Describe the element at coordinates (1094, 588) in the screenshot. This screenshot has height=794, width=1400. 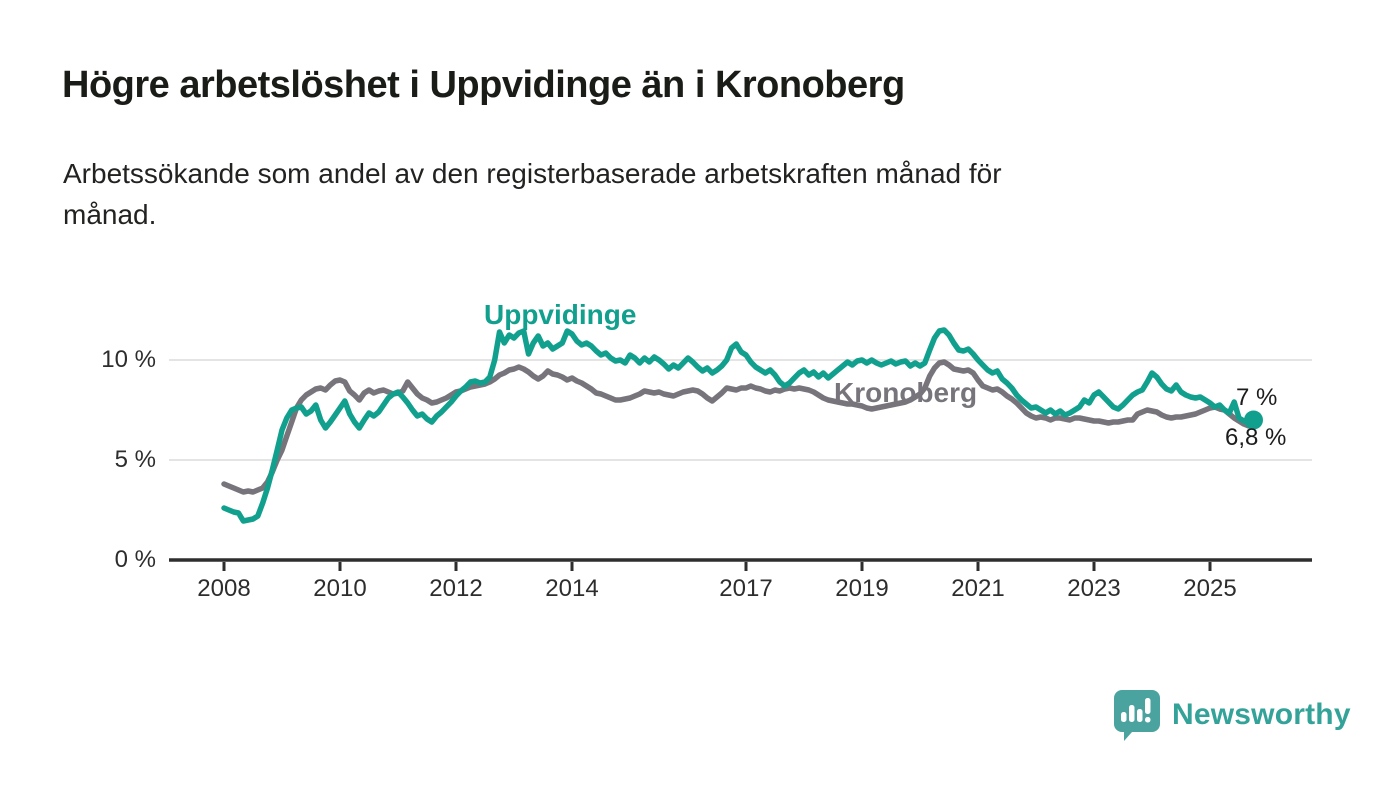
I see `x-tick-label-2023: 2023` at that location.